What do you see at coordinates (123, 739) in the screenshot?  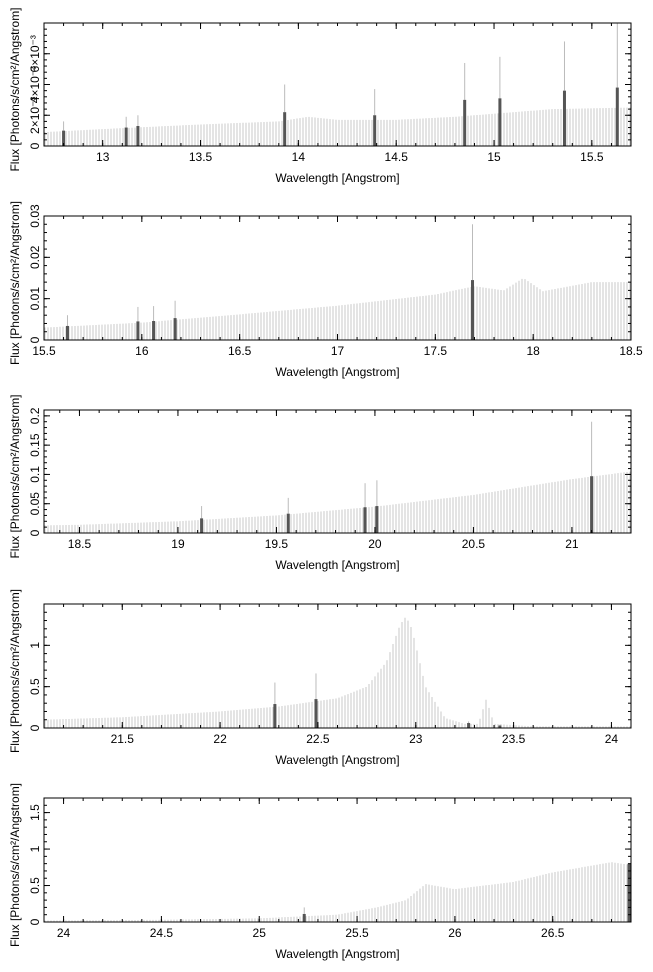 I see `x-tick-label: 21.5` at bounding box center [123, 739].